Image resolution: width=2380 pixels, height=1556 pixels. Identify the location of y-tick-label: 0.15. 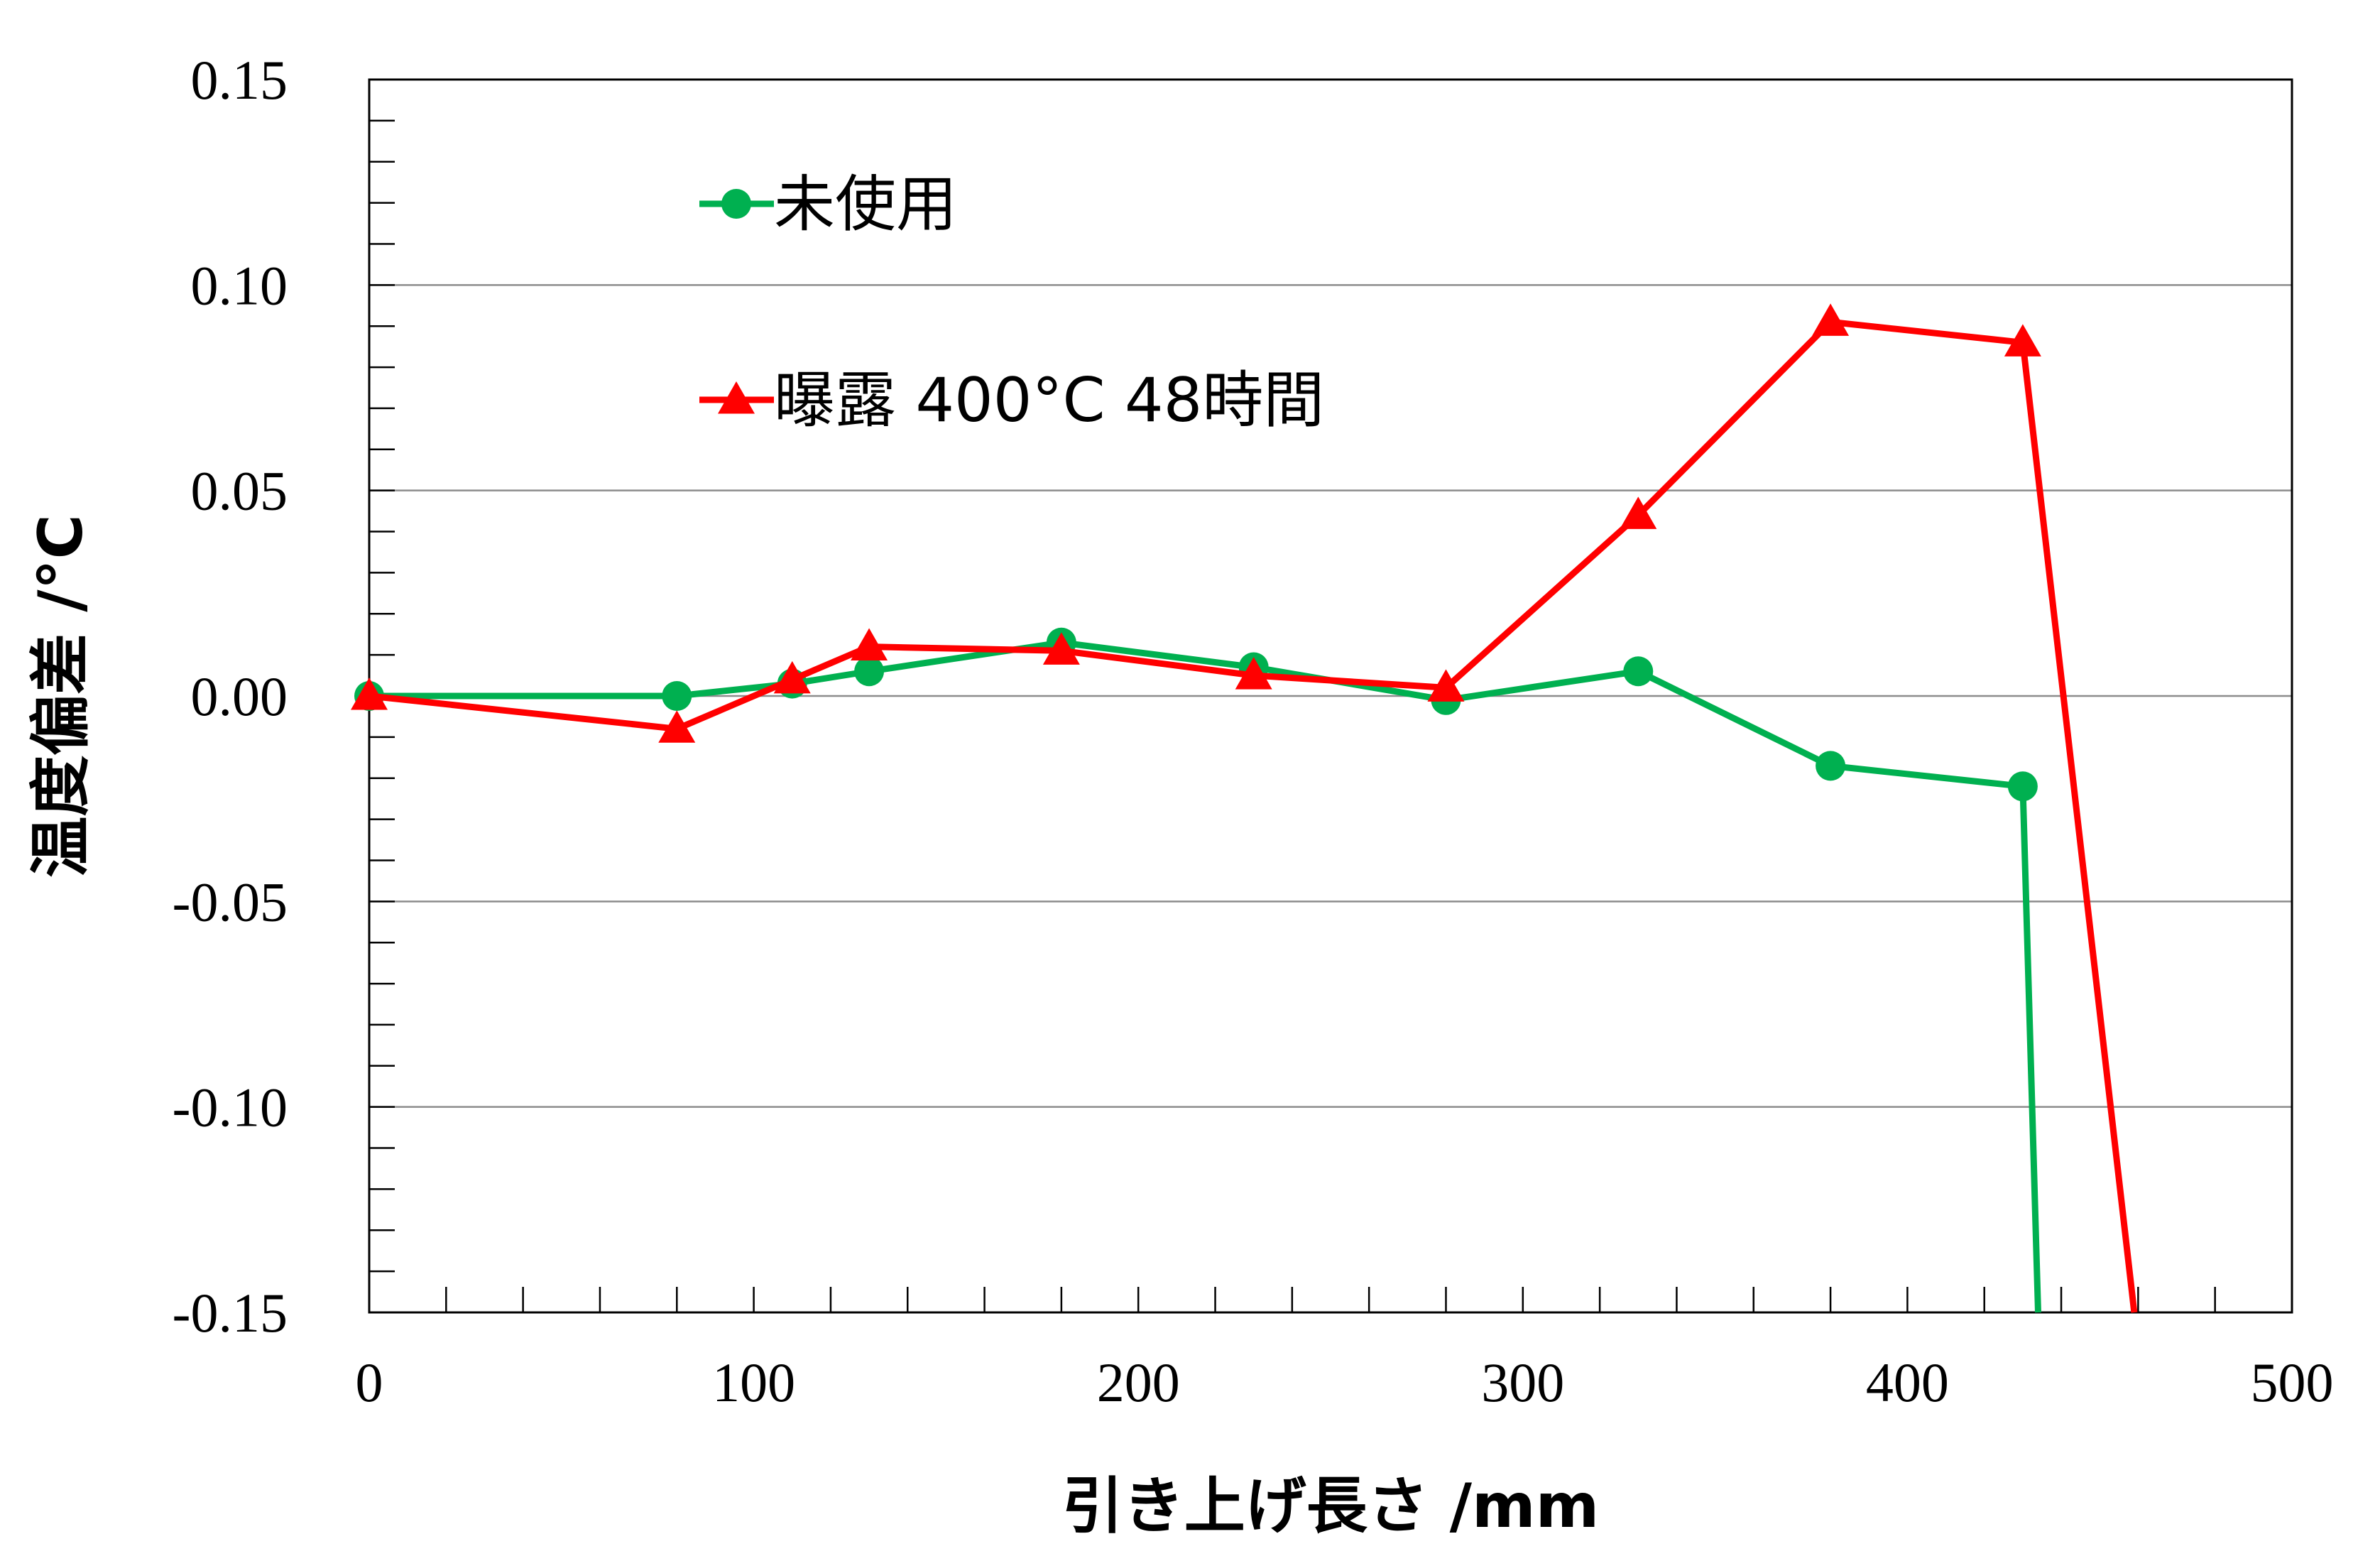
(240, 80).